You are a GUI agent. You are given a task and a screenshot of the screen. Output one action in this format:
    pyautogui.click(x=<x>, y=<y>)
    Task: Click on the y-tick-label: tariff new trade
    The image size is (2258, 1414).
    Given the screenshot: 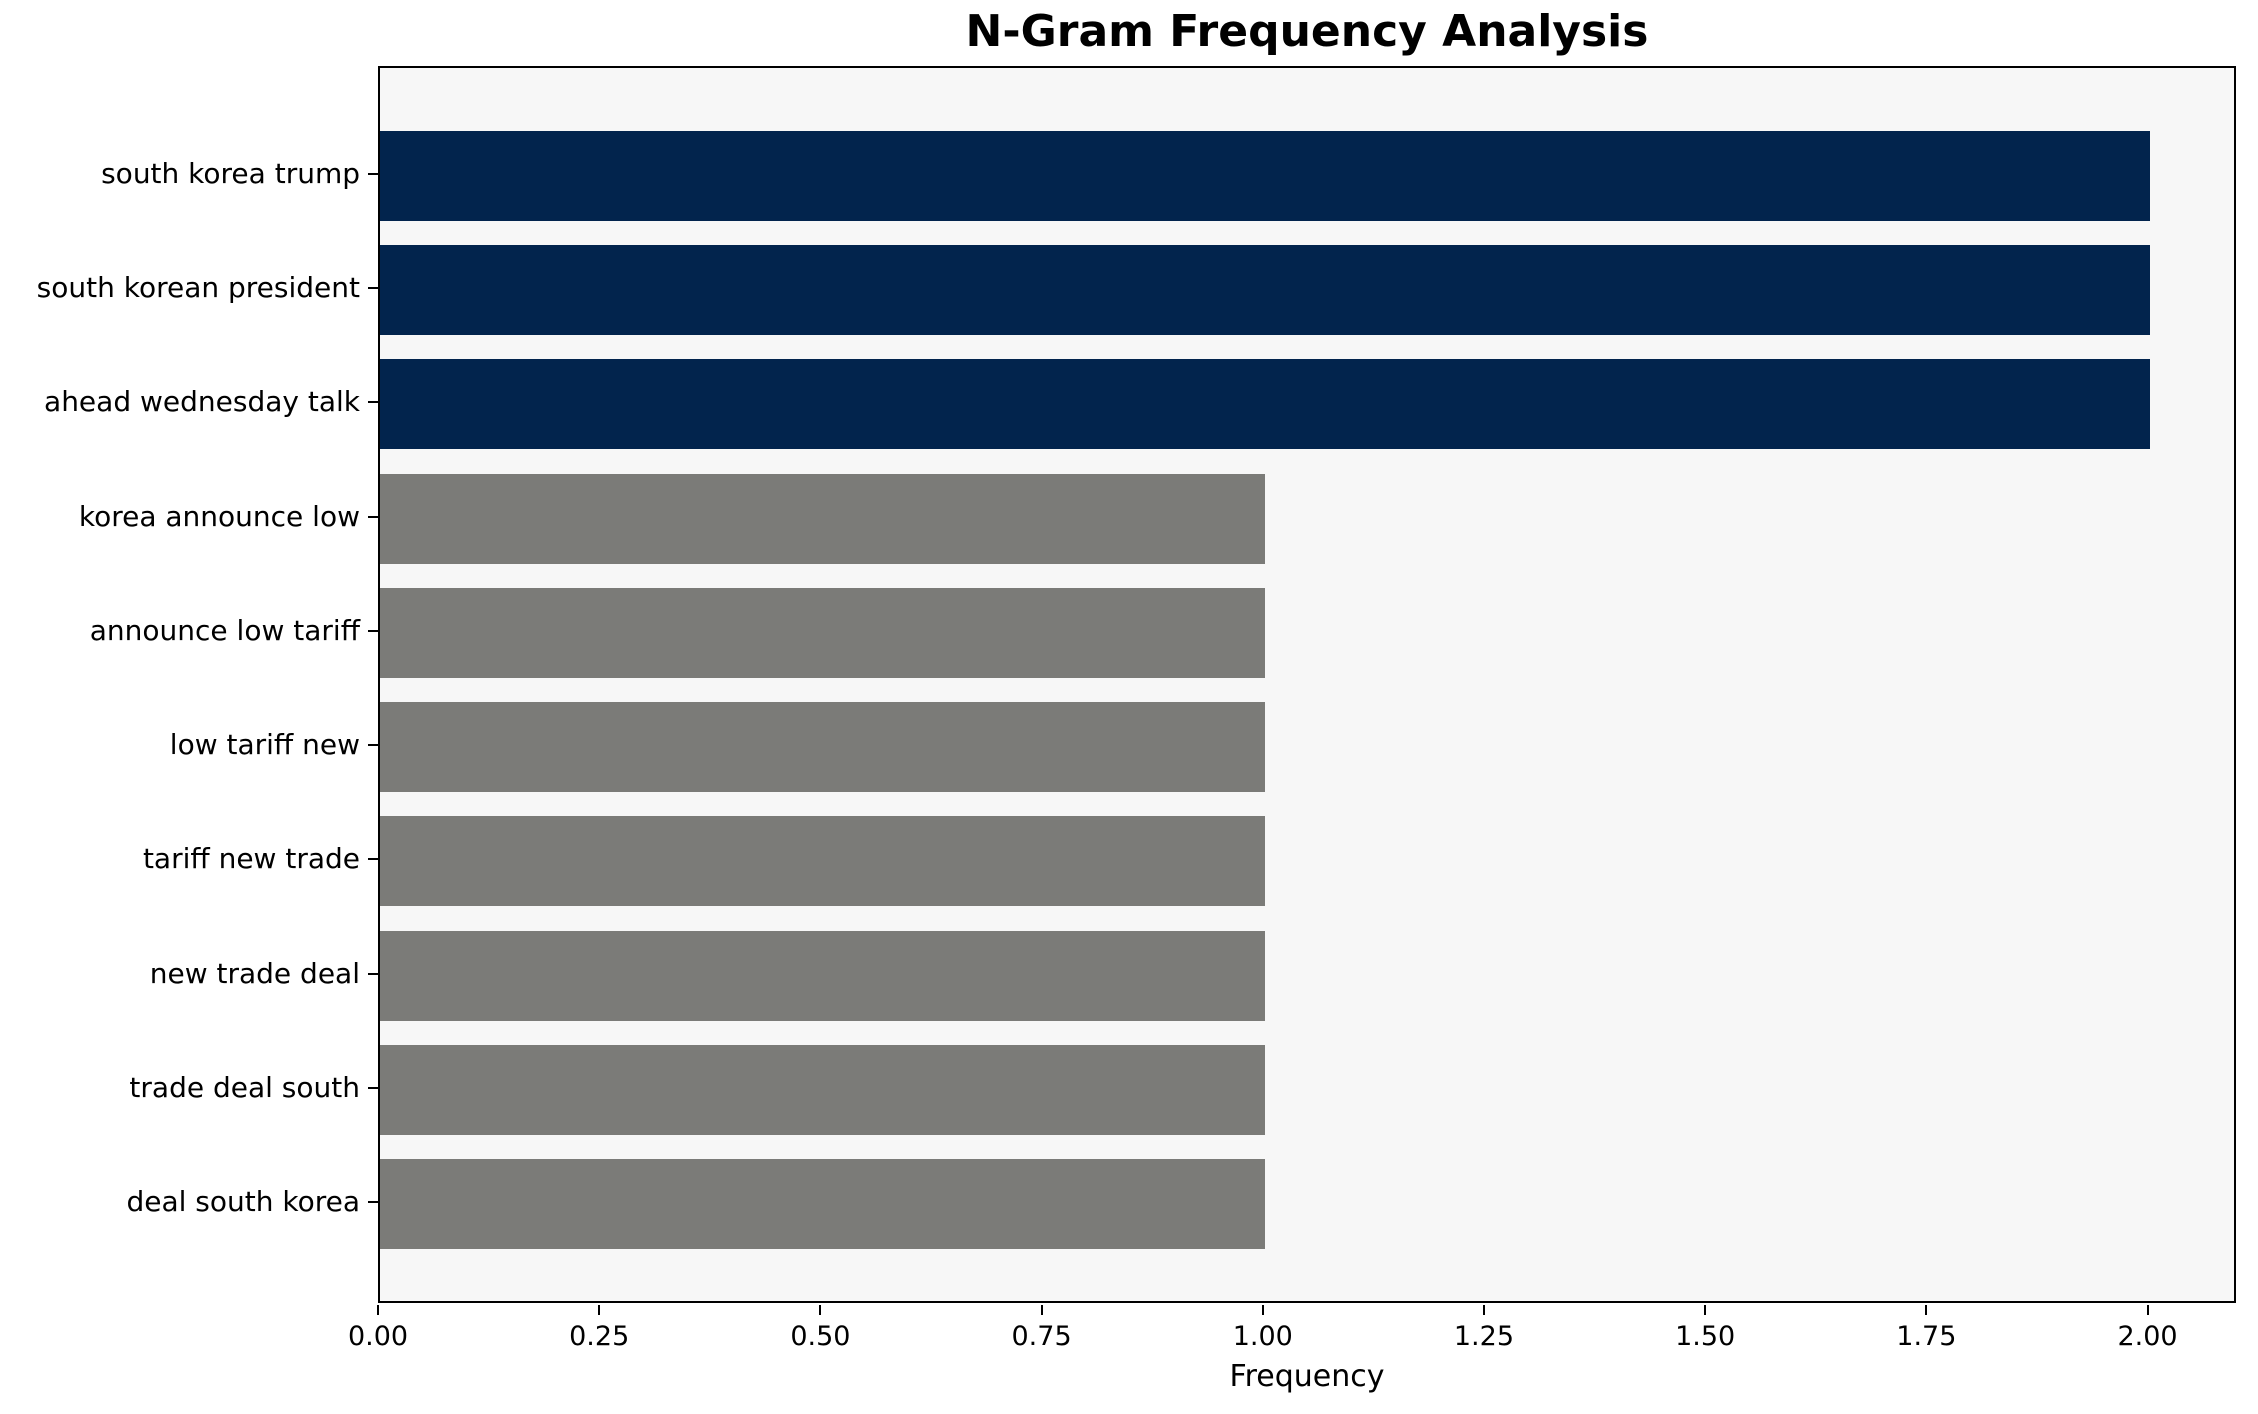 What is the action you would take?
    pyautogui.click(x=251, y=859)
    